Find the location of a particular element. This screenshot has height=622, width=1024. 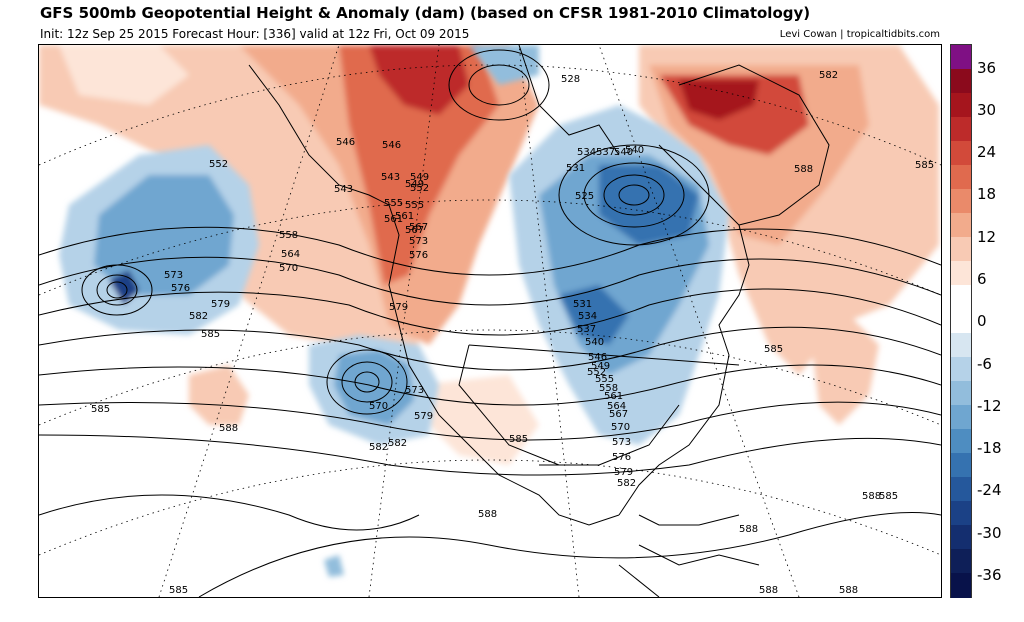

colorbar-tick-label: 12 is located at coordinates (987, 237).